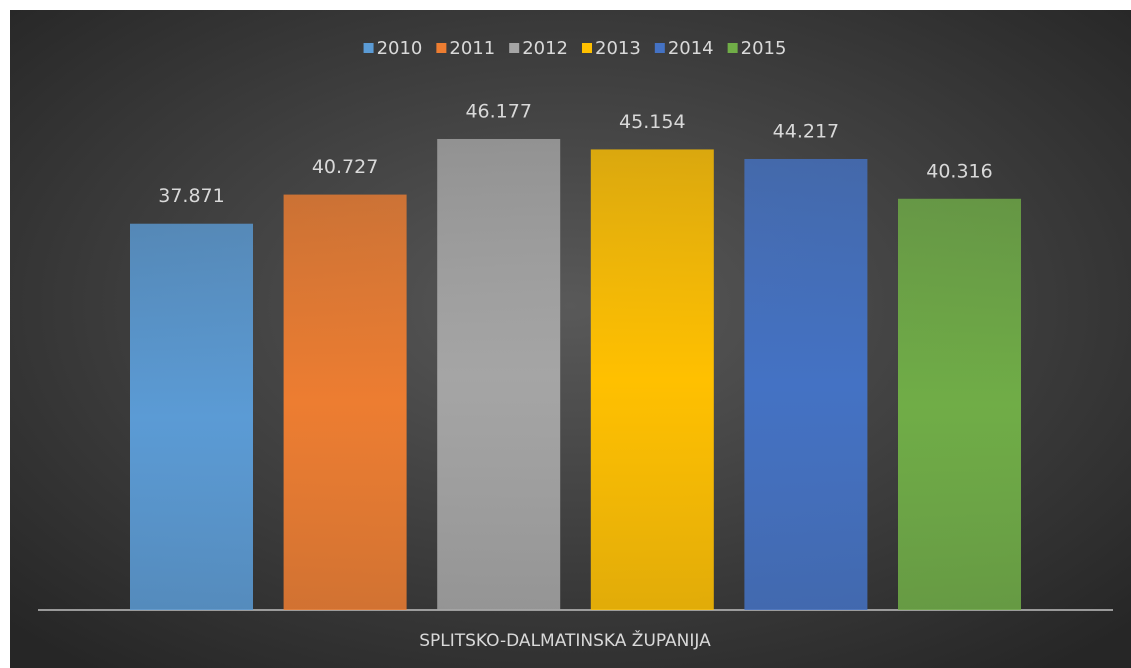 The width and height of the screenshot is (1131, 668). Describe the element at coordinates (472, 48) in the screenshot. I see `legend-label: 2011` at that location.